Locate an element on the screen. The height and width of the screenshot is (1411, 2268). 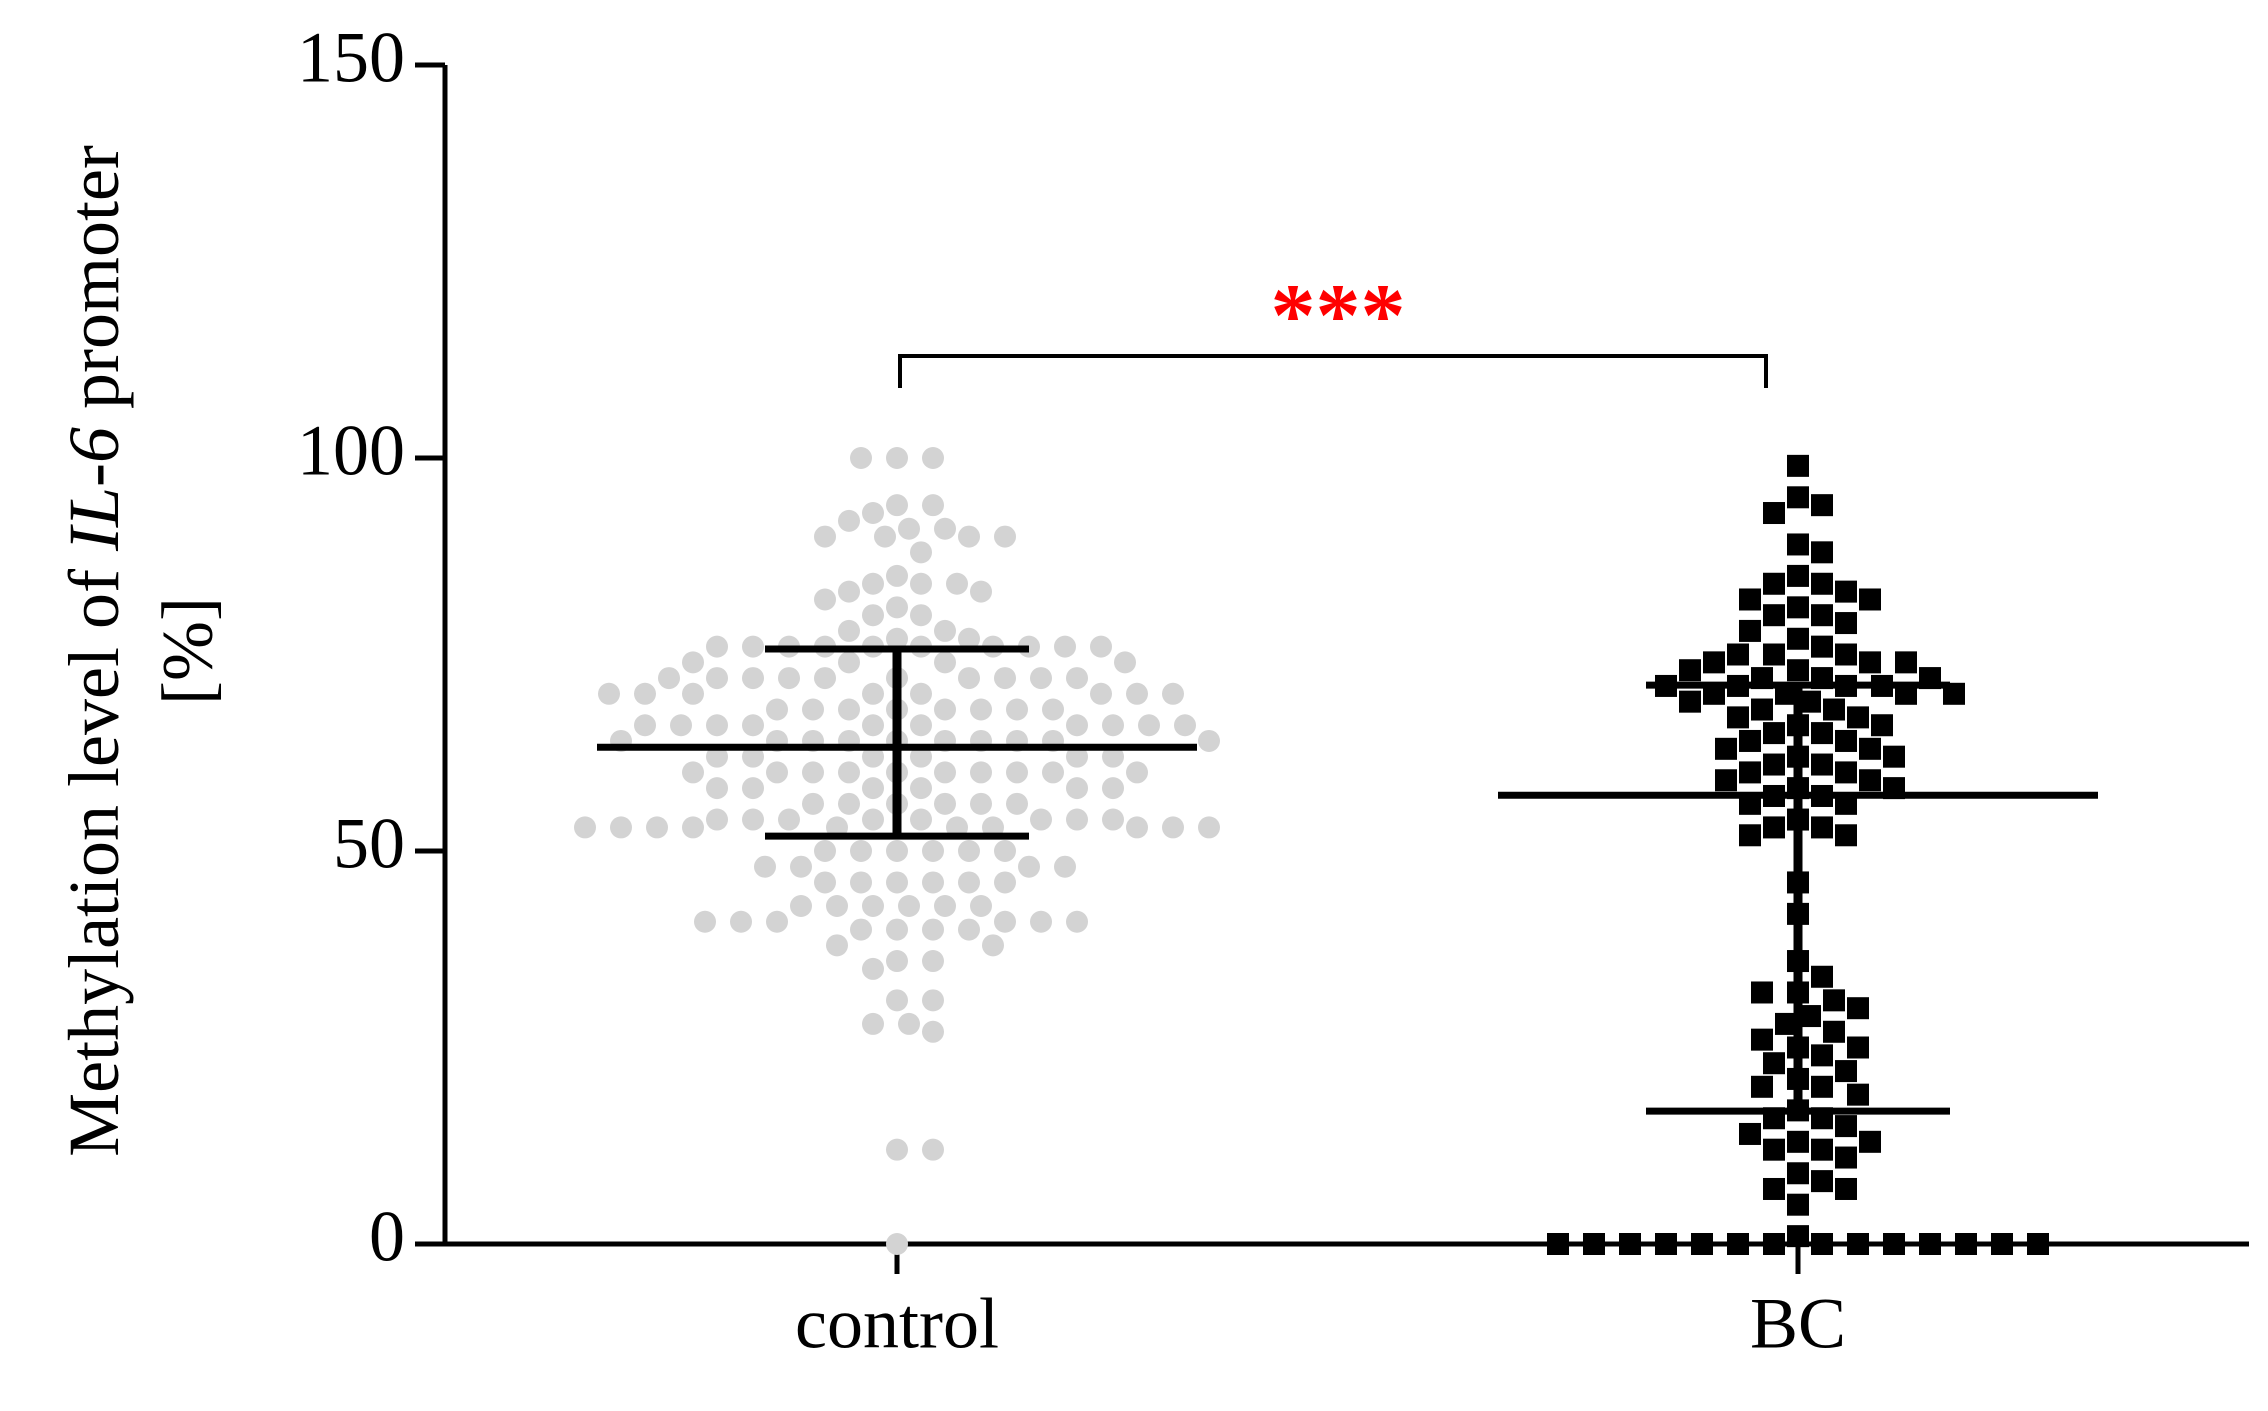
y-axis-unit: [%] is located at coordinates (188, 651).